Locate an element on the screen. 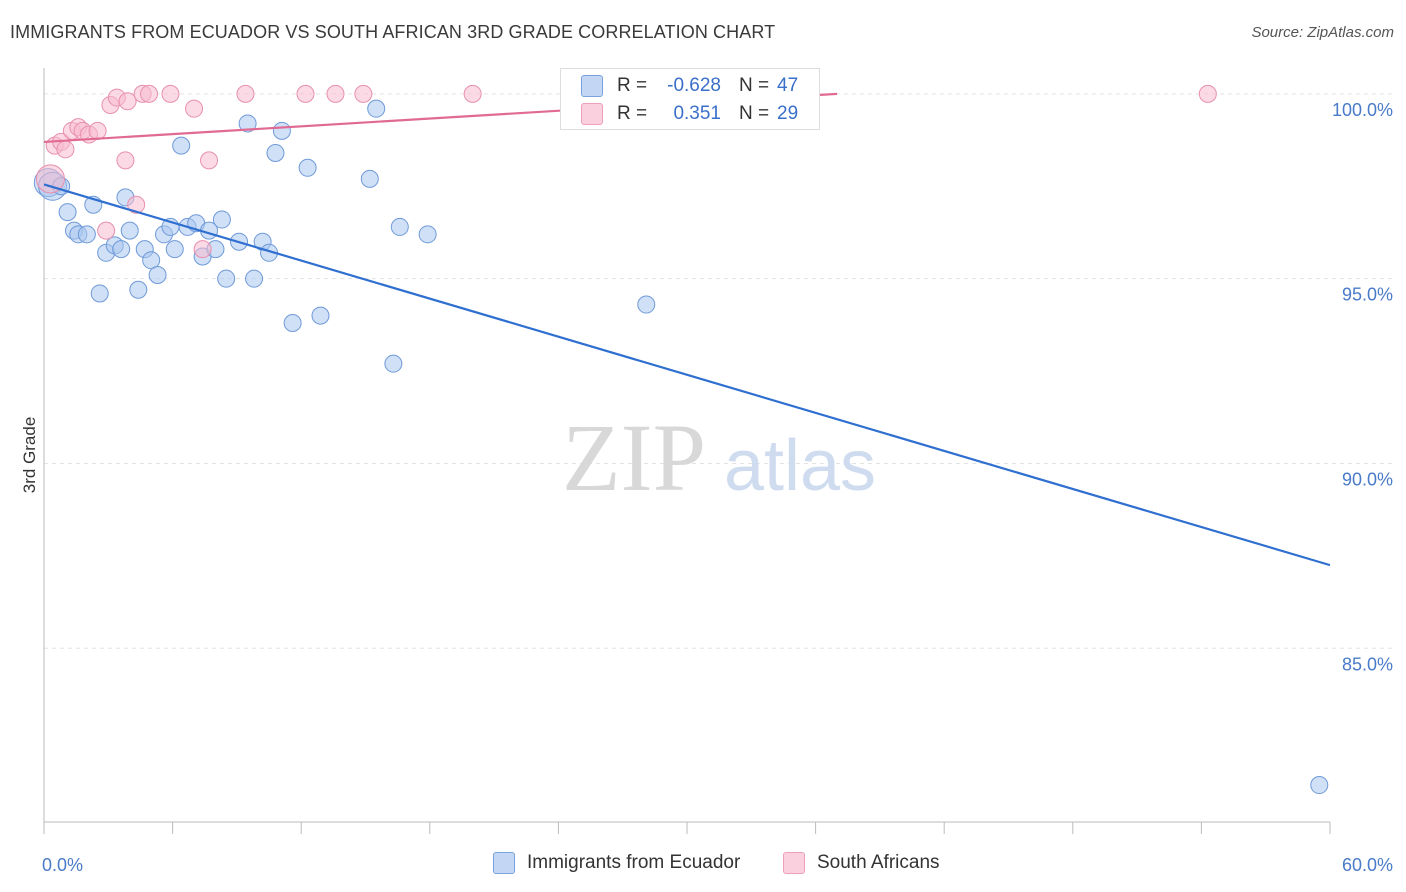 The height and width of the screenshot is (892, 1406). chart-source: Source: ZipAtlas.com is located at coordinates (1322, 32).